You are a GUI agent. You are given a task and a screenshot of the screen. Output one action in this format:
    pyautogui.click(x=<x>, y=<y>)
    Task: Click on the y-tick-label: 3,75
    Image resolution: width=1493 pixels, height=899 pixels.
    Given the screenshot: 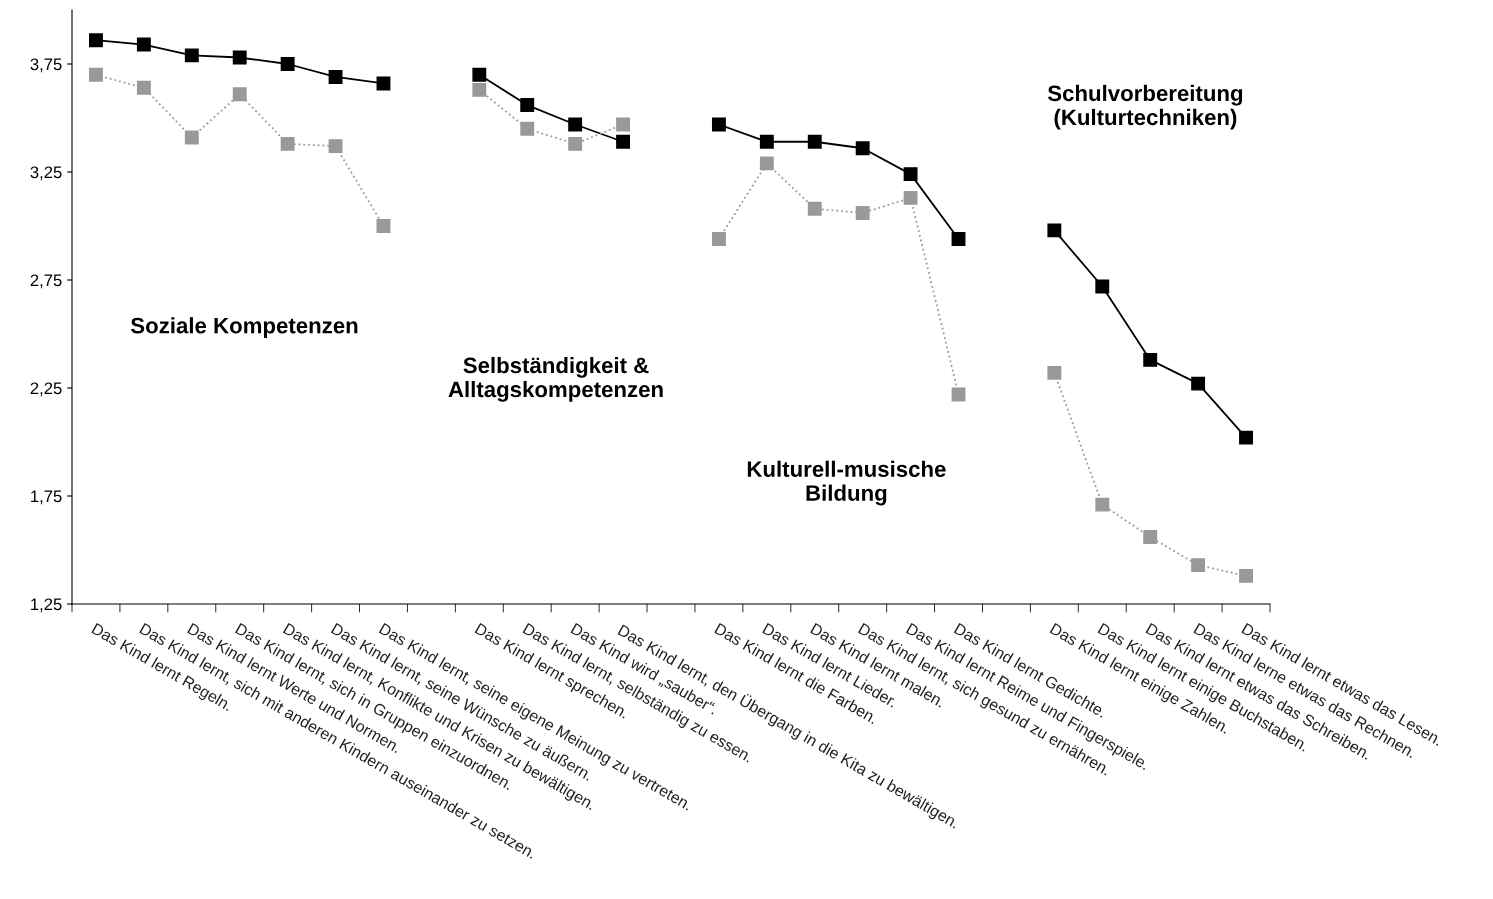 What is the action you would take?
    pyautogui.click(x=46, y=65)
    